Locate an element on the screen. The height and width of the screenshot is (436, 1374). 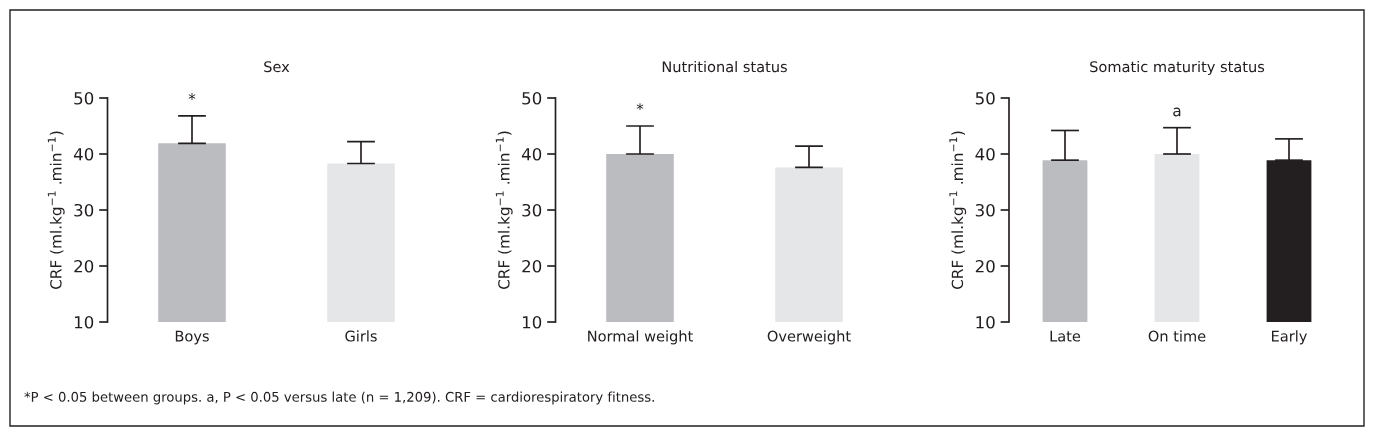
x-tick-label: Late is located at coordinates (1065, 336).